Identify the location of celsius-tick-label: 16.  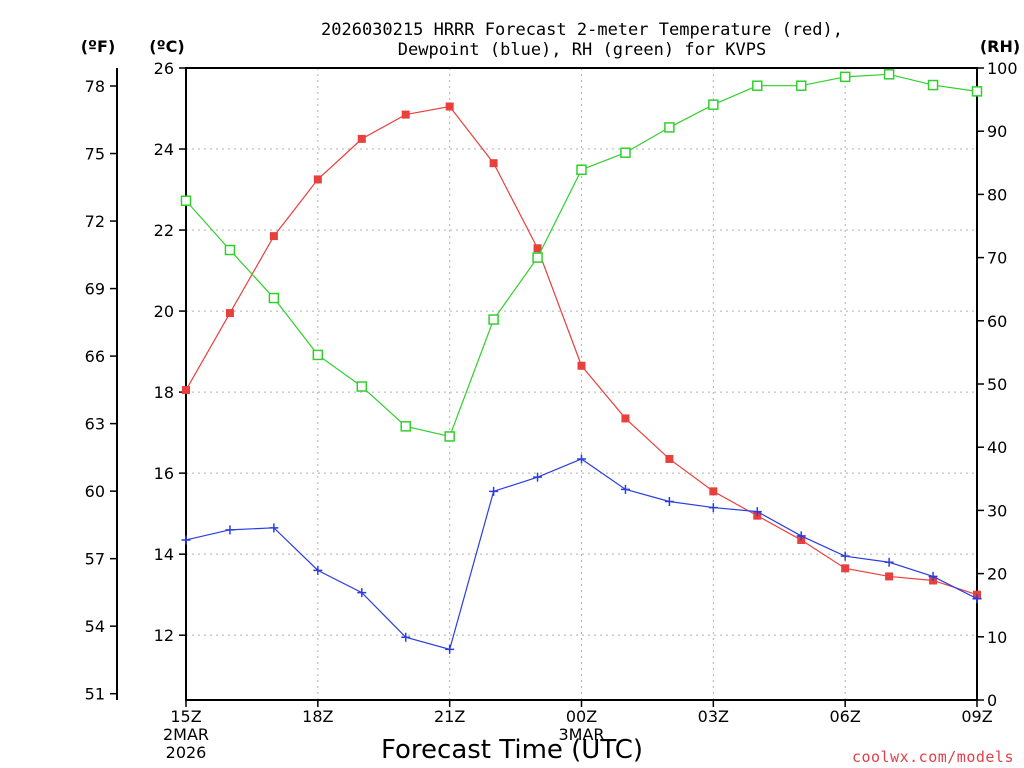
(164, 473).